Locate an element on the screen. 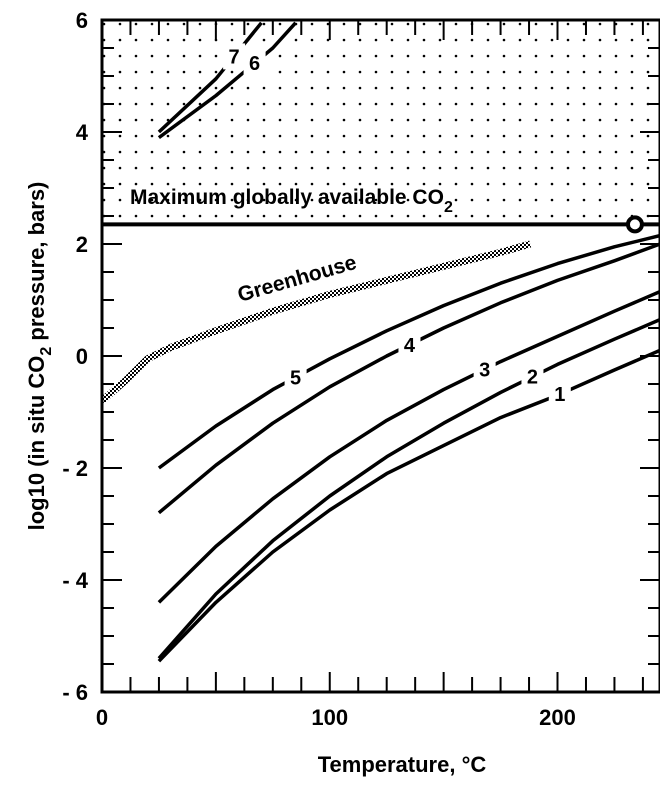 The width and height of the screenshot is (660, 789). x-tick-label: 100 is located at coordinates (329, 717).